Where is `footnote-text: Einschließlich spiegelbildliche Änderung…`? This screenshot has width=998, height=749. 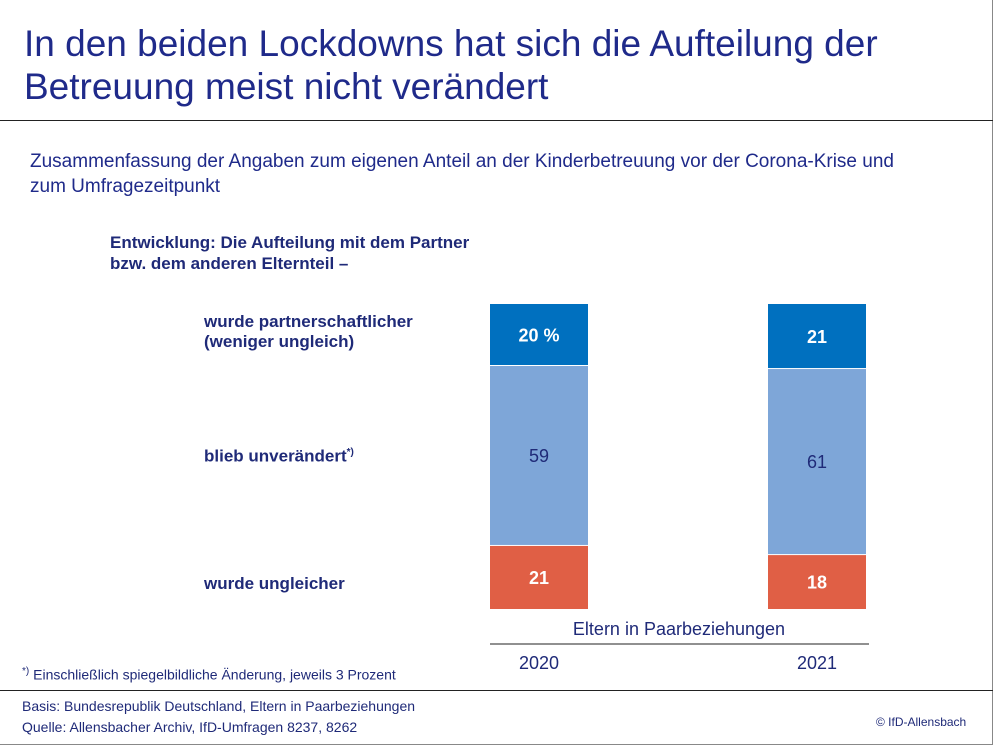
footnote-text: Einschließlich spiegelbildliche Änderung… is located at coordinates (214, 674).